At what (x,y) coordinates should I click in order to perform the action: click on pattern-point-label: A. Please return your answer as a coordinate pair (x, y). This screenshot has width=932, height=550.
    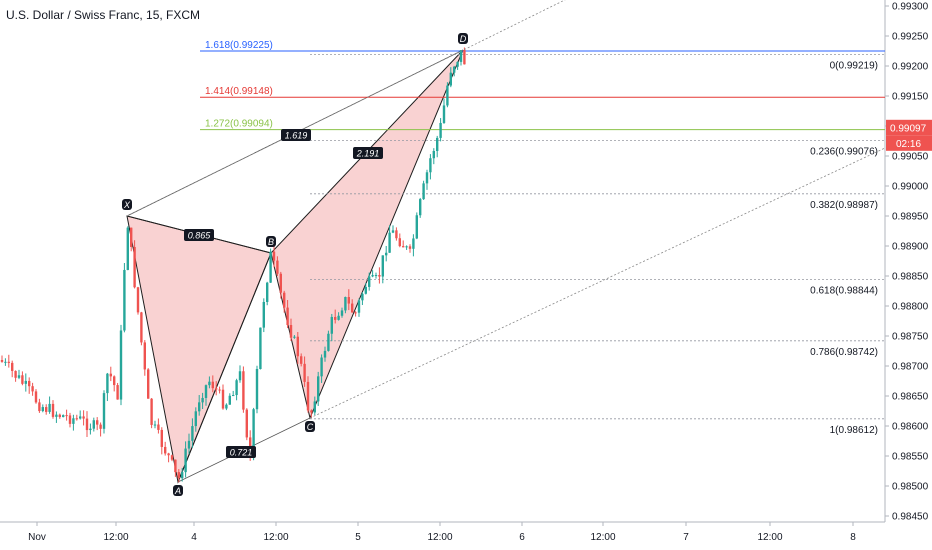
    Looking at the image, I should click on (177, 491).